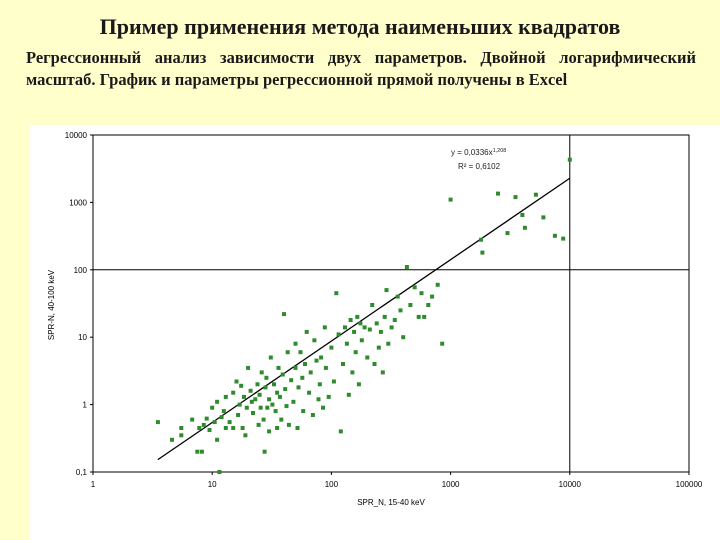  What do you see at coordinates (689, 484) in the screenshot?
I see `x-tick-label: 100000` at bounding box center [689, 484].